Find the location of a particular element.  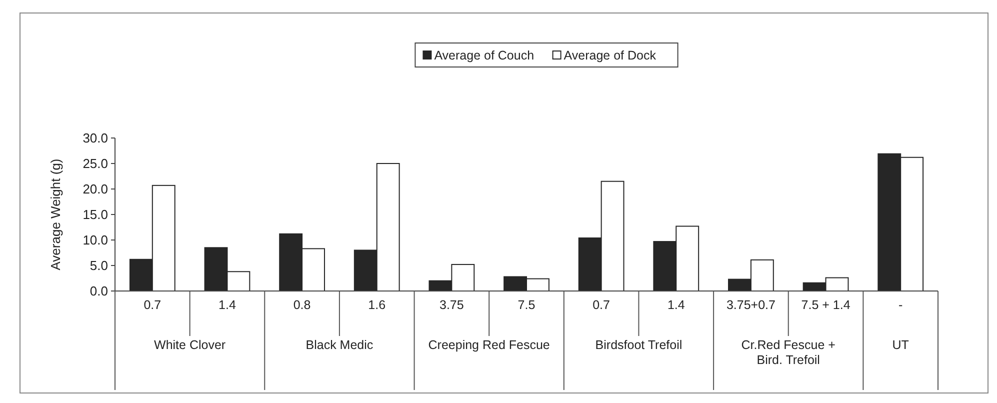

x-tick-label: 3.75 is located at coordinates (452, 305).